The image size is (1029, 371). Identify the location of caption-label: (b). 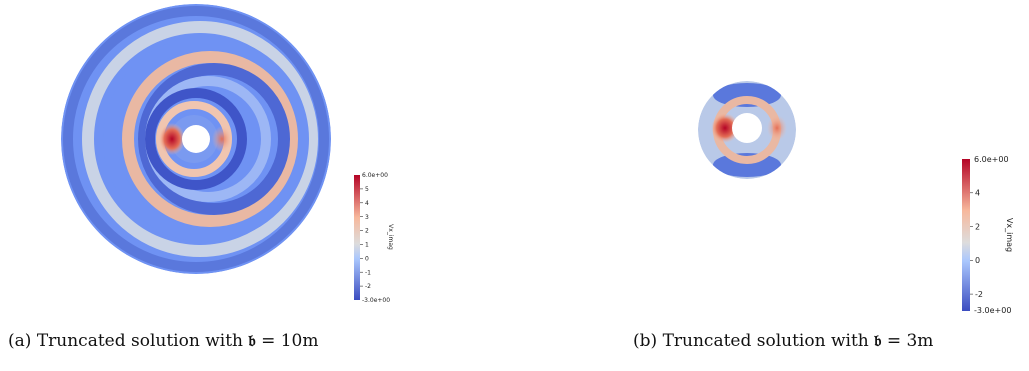
(645, 341).